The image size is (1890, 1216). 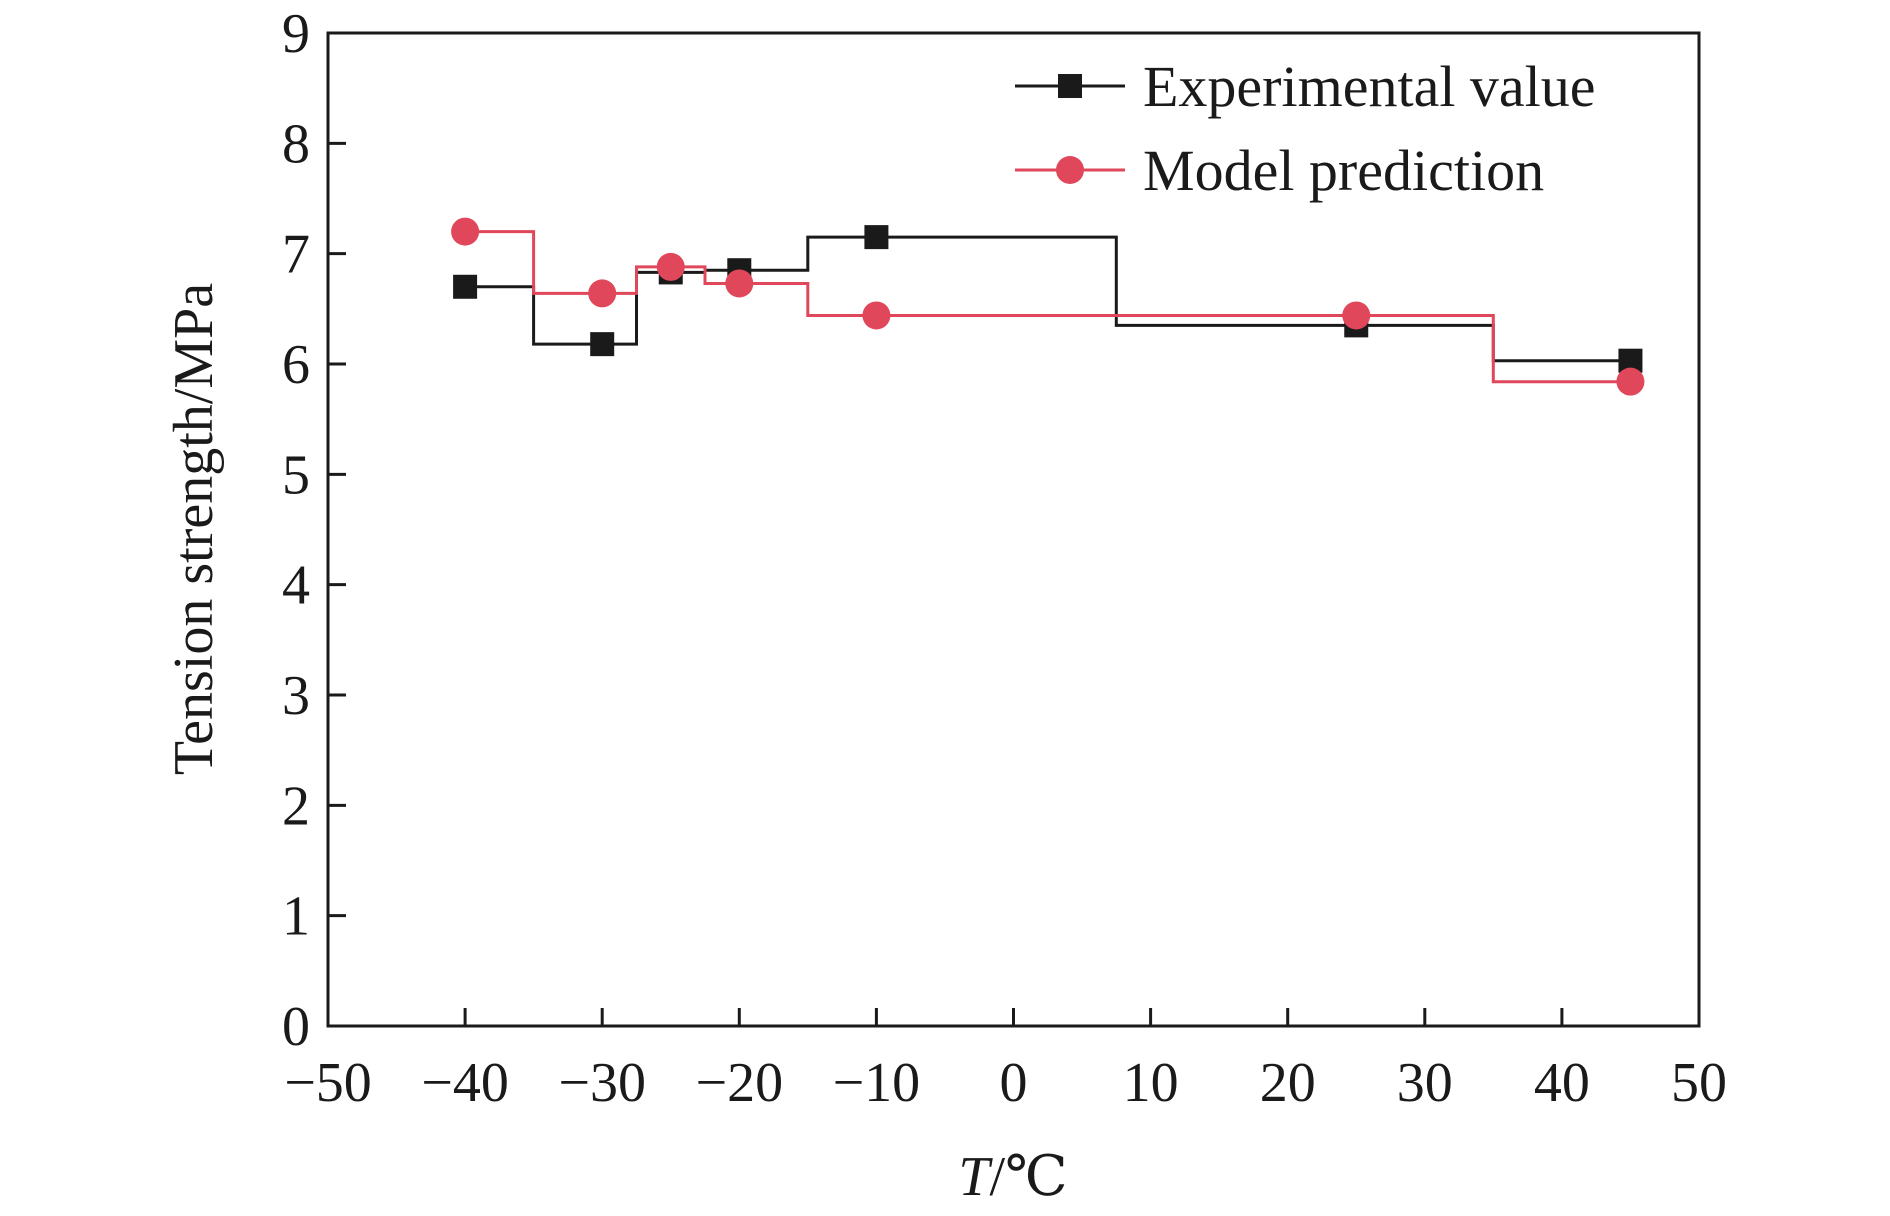 I want to click on y-tick-label: 7, so click(x=296, y=255).